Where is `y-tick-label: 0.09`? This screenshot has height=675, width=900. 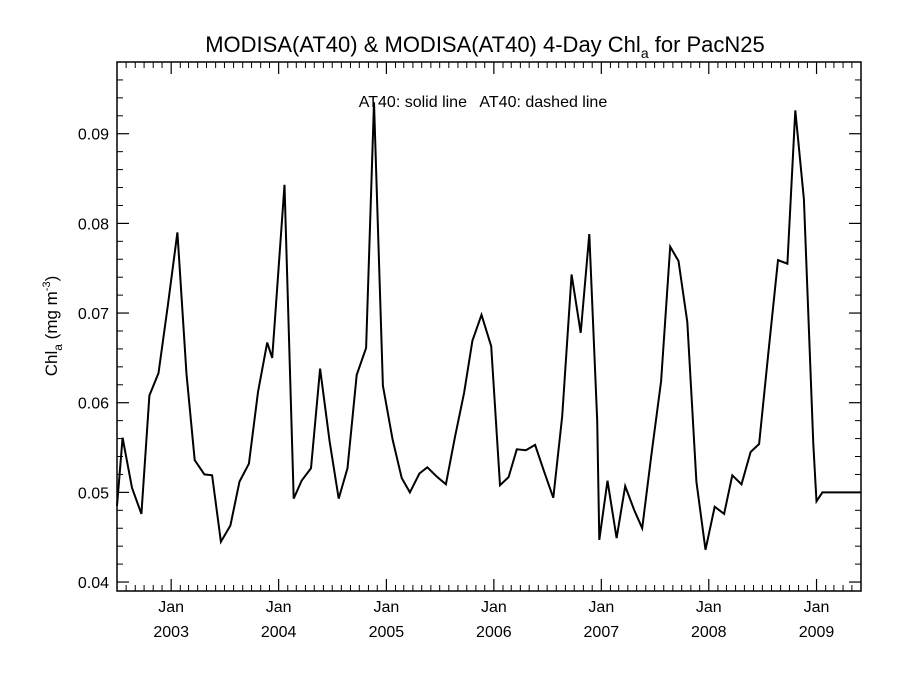 y-tick-label: 0.09 is located at coordinates (93, 135).